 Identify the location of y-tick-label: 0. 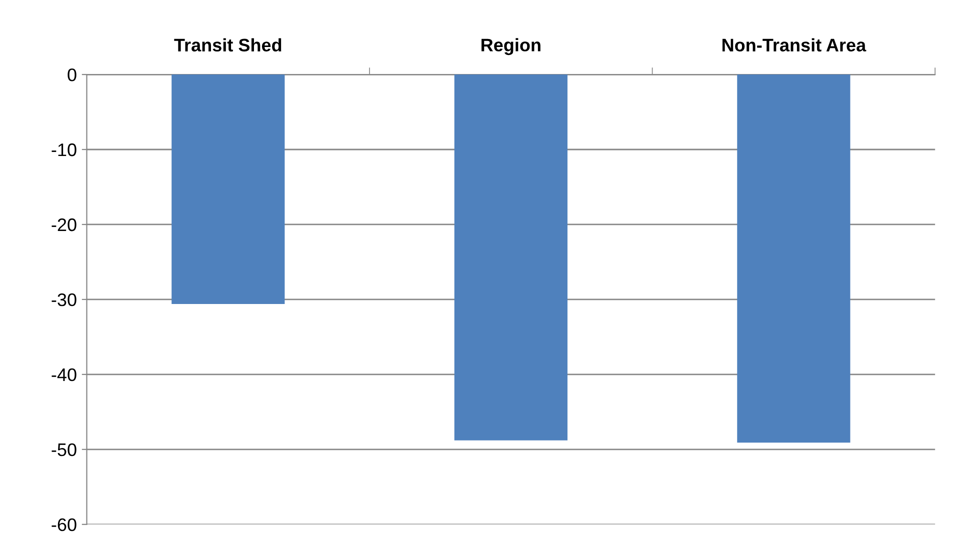
(72, 75).